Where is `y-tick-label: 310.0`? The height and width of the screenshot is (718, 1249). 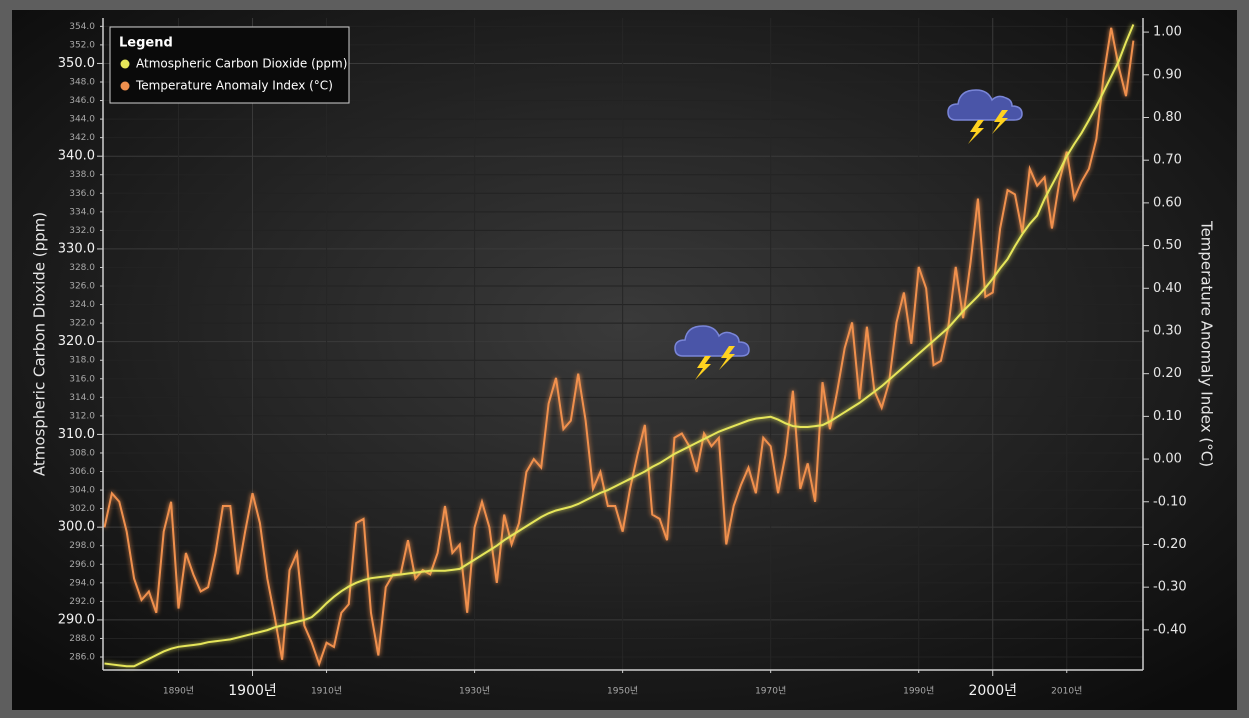 y-tick-label: 310.0 is located at coordinates (76, 434).